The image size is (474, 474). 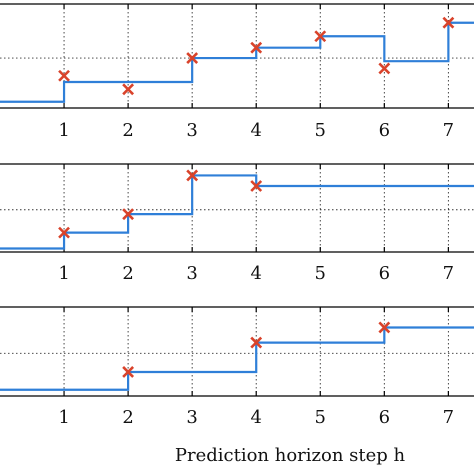 What do you see at coordinates (290, 455) in the screenshot?
I see `x-axis-label: Prediction horizon step h` at bounding box center [290, 455].